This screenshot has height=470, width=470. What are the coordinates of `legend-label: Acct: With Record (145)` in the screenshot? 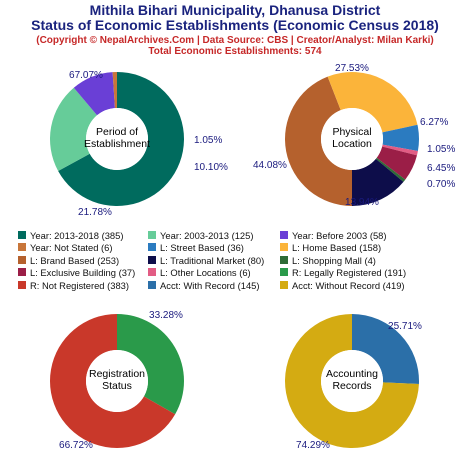 It's located at (210, 285).